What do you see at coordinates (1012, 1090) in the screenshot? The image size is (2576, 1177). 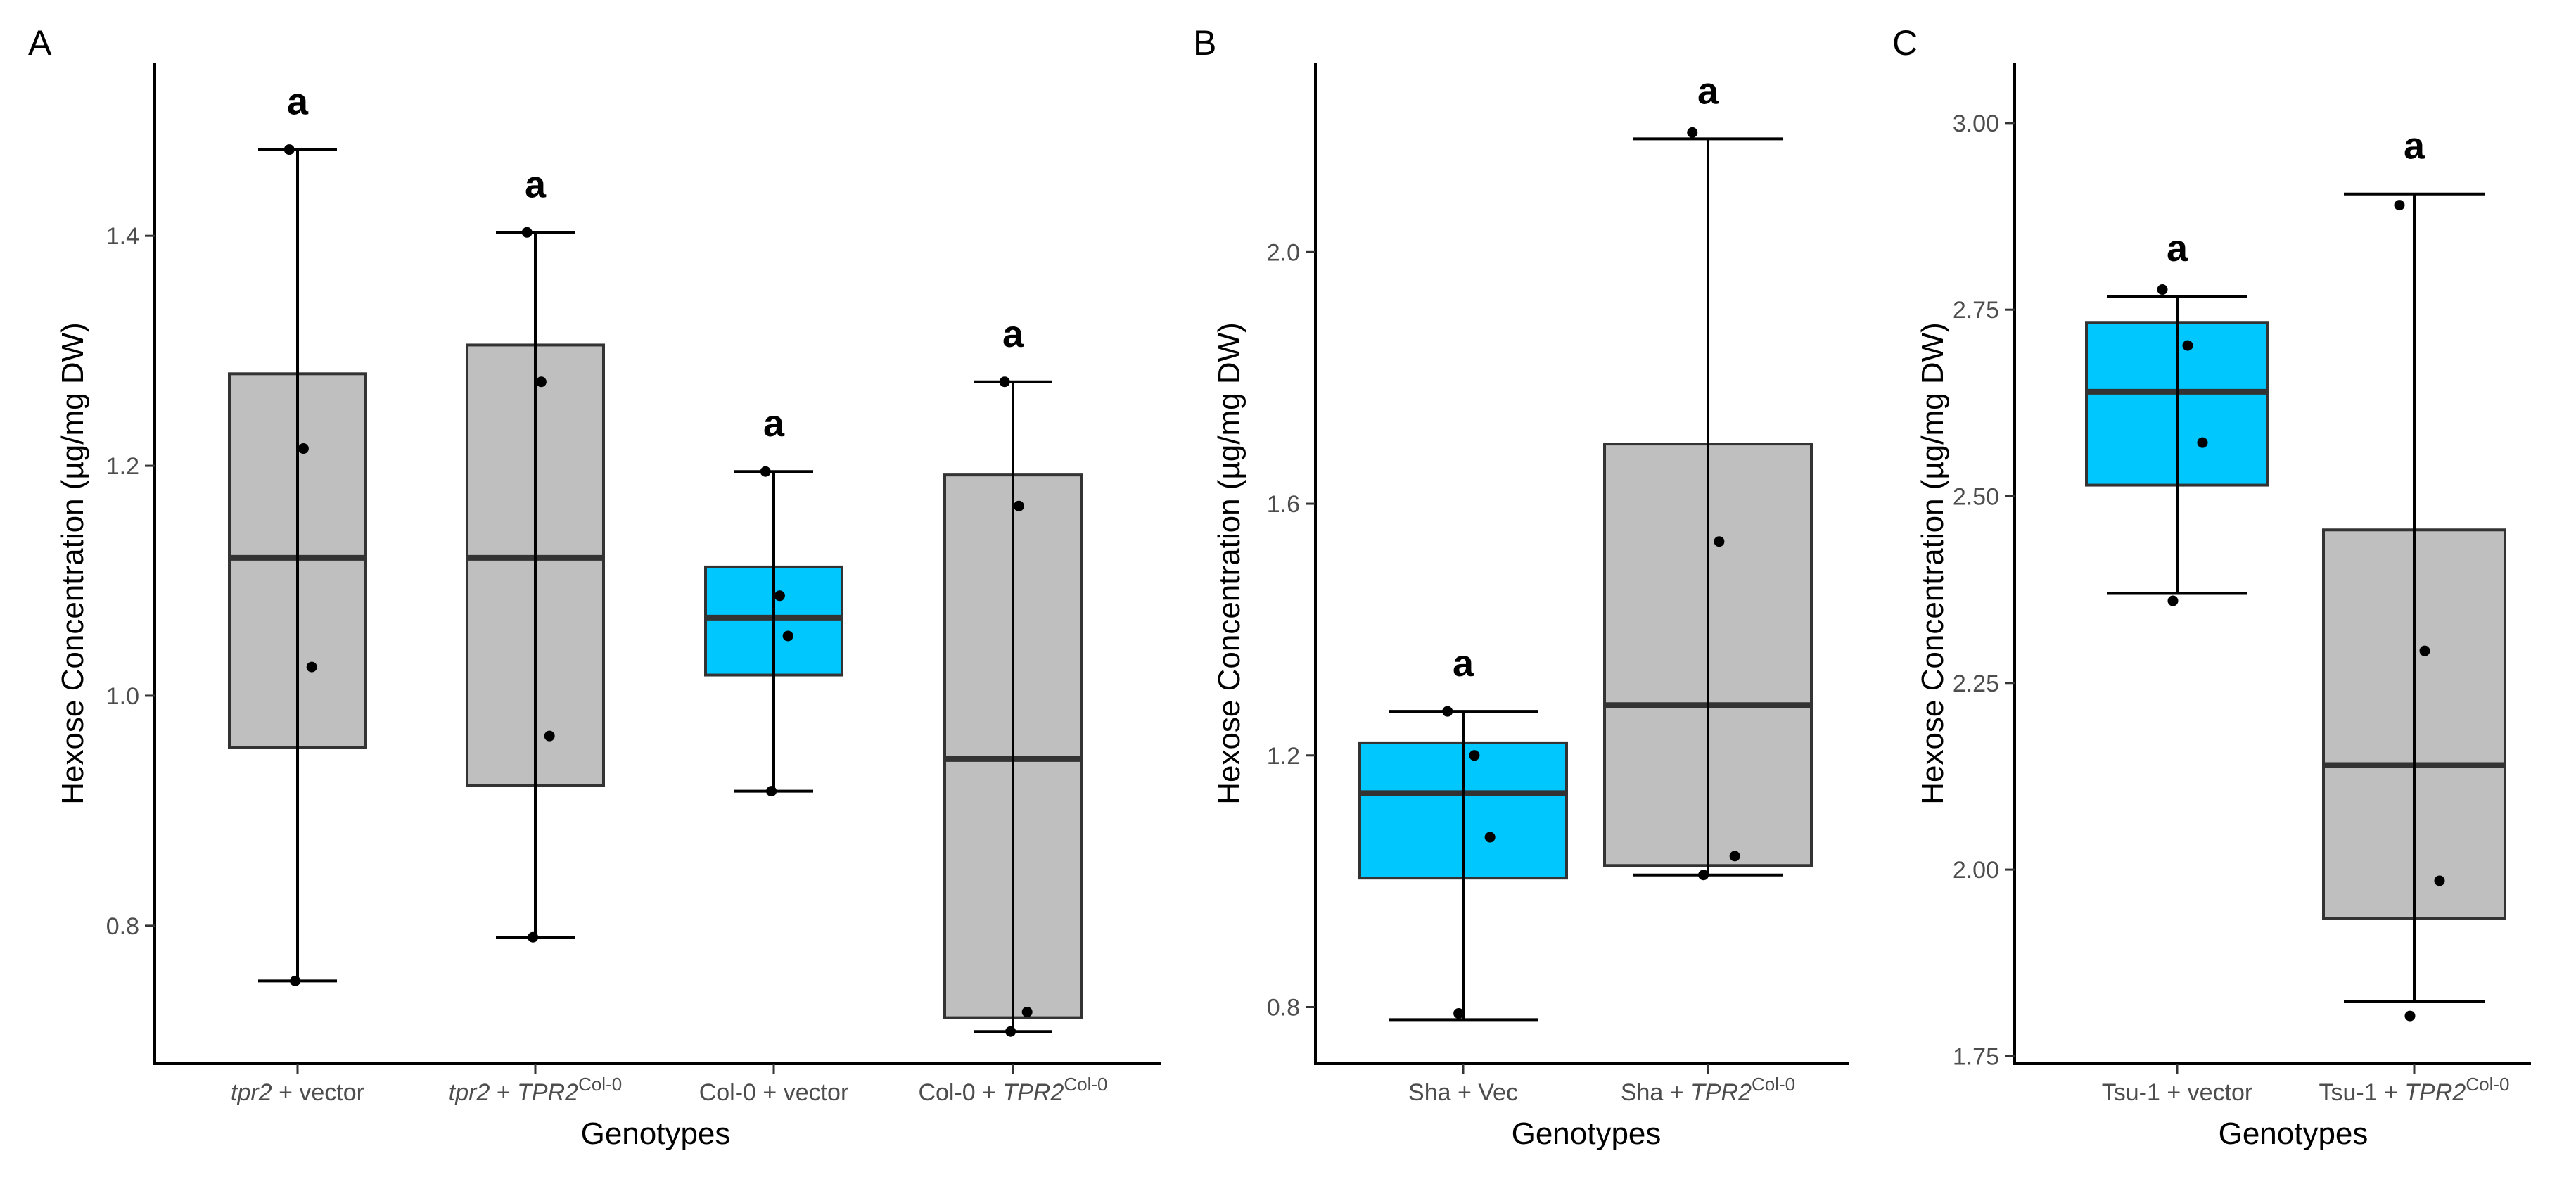 I see `x-category-label: Col-0 + TPR2Col-0` at bounding box center [1012, 1090].